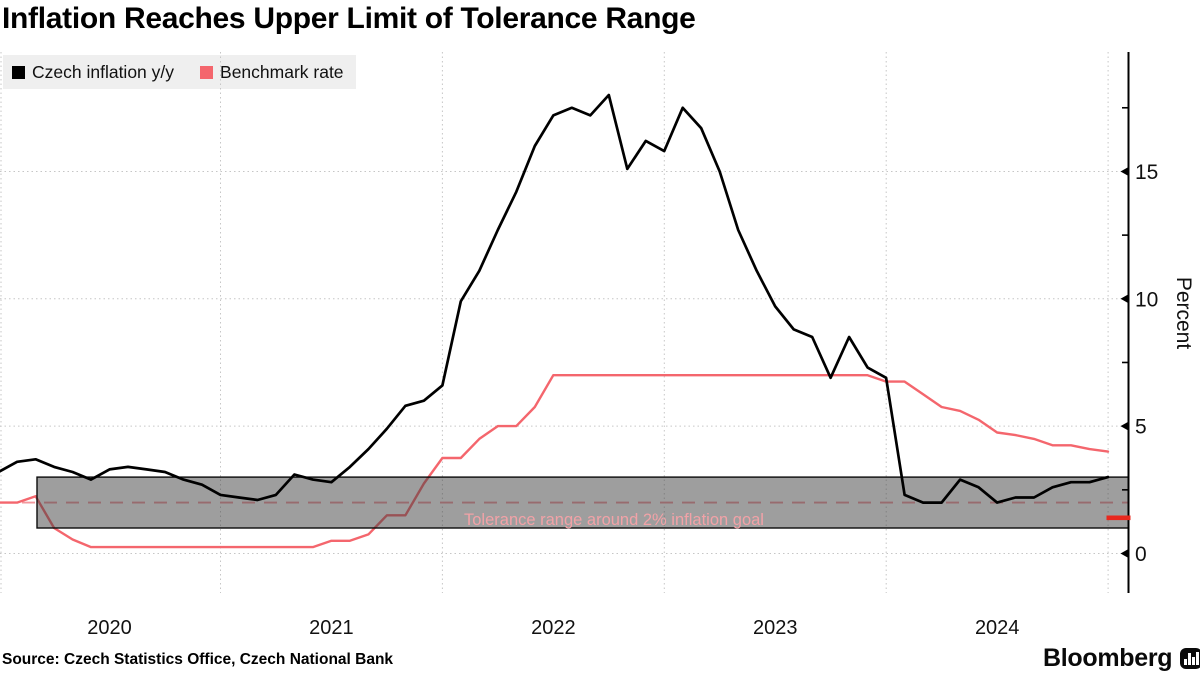 The height and width of the screenshot is (675, 1200). Describe the element at coordinates (1141, 427) in the screenshot. I see `y-tick-label: 5` at that location.